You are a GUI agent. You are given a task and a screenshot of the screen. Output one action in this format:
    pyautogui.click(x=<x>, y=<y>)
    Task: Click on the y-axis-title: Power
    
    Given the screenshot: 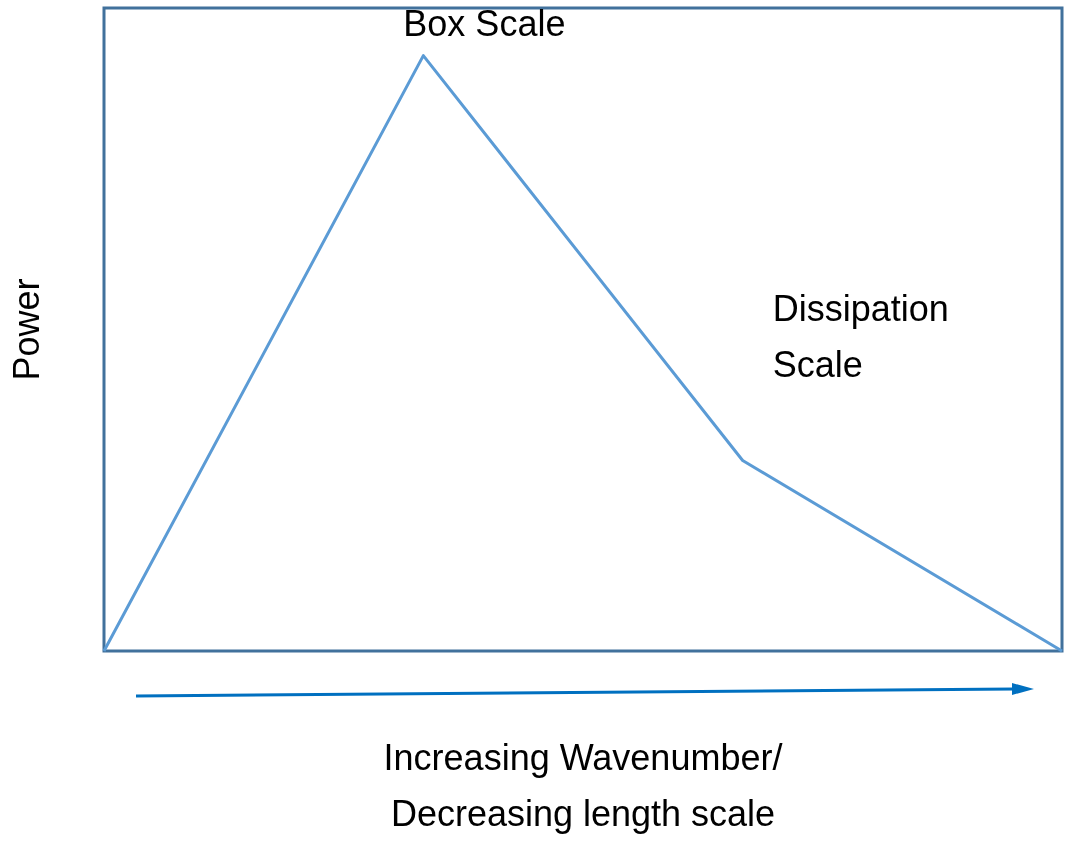 What is the action you would take?
    pyautogui.click(x=26, y=329)
    